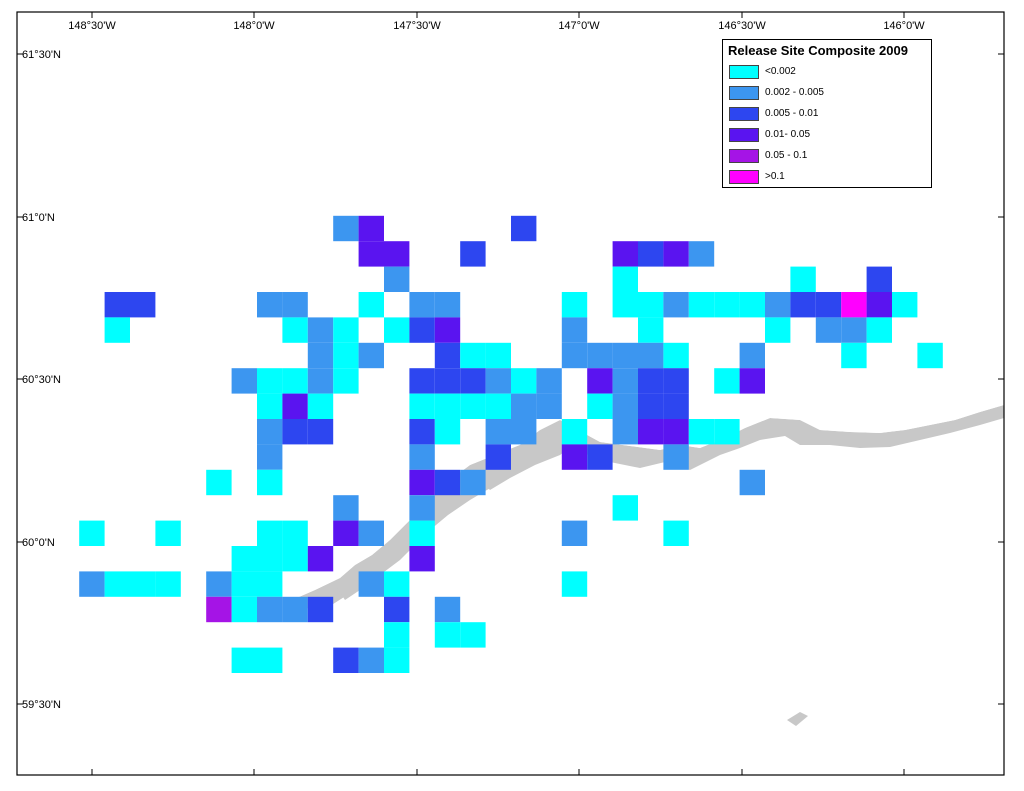 The image size is (1024, 791). I want to click on legend-label: 0.05 - 0.1, so click(786, 155).